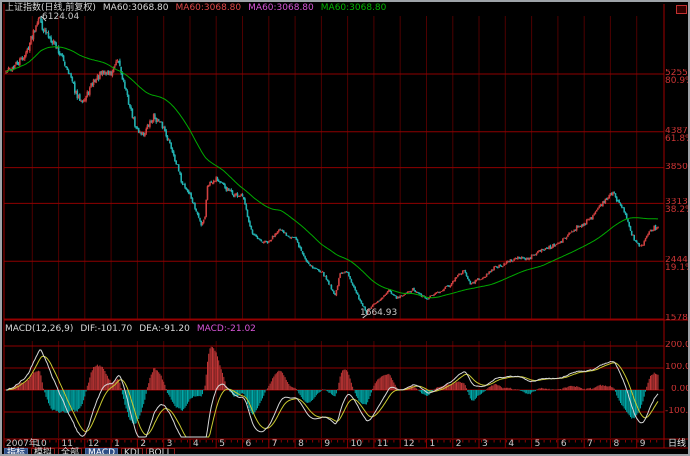 The width and height of the screenshot is (690, 456). I want to click on macd-level-label: 200.00, so click(676, 345).